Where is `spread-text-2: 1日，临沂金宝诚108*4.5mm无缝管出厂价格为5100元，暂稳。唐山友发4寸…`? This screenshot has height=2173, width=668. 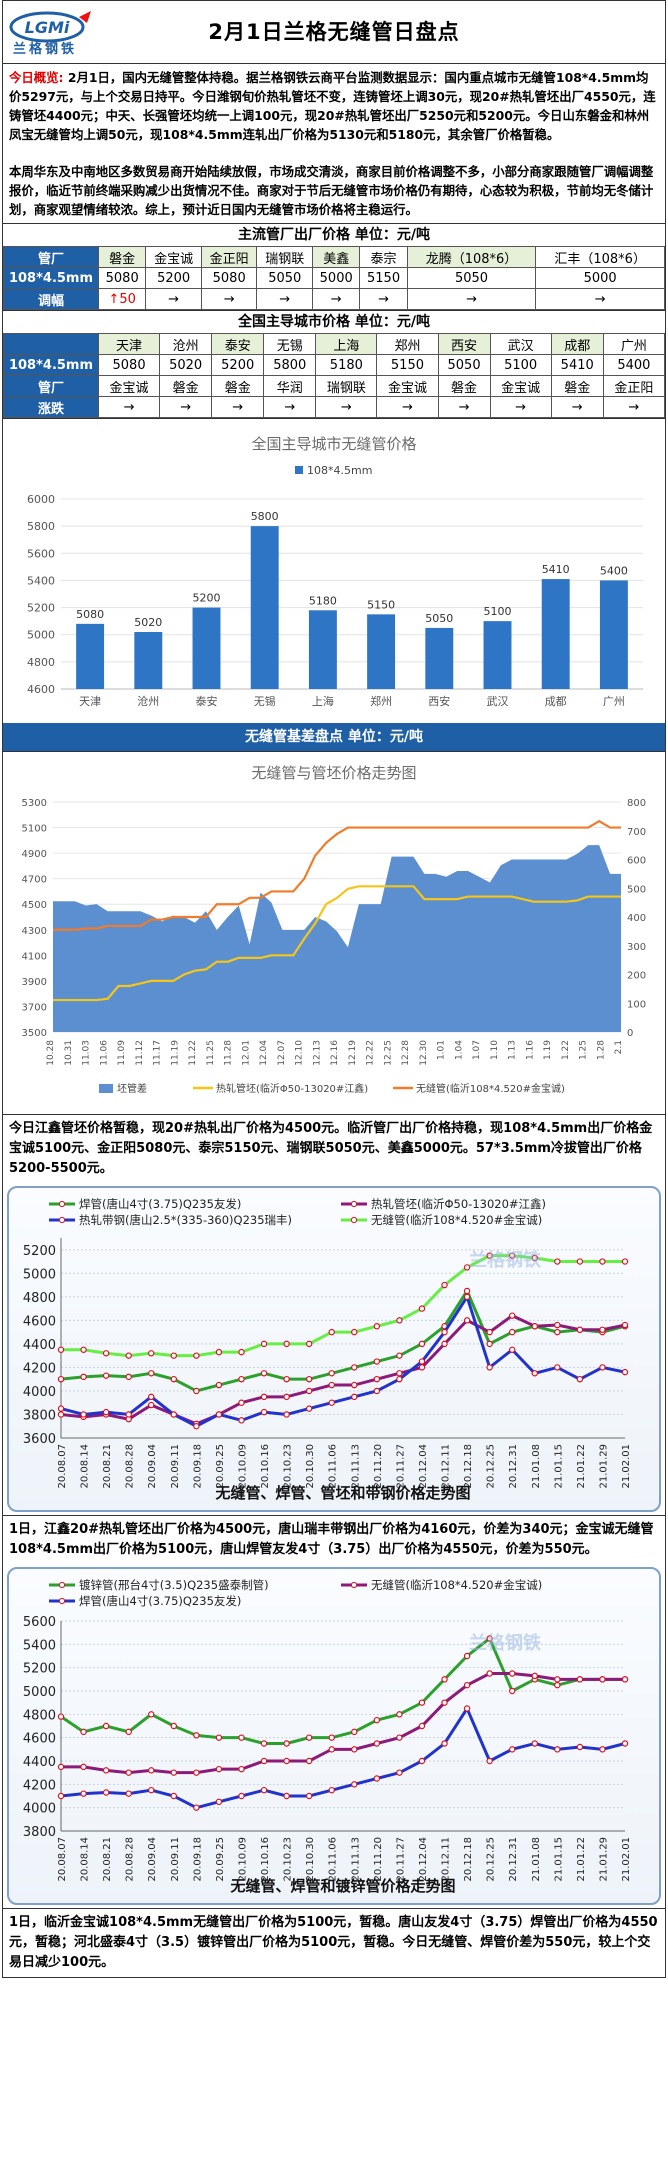
spread-text-2: 1日，临沂金宝诚108*4.5mm无缝管出厂价格为5100元，暂稳。唐山友发4寸… is located at coordinates (334, 1942).